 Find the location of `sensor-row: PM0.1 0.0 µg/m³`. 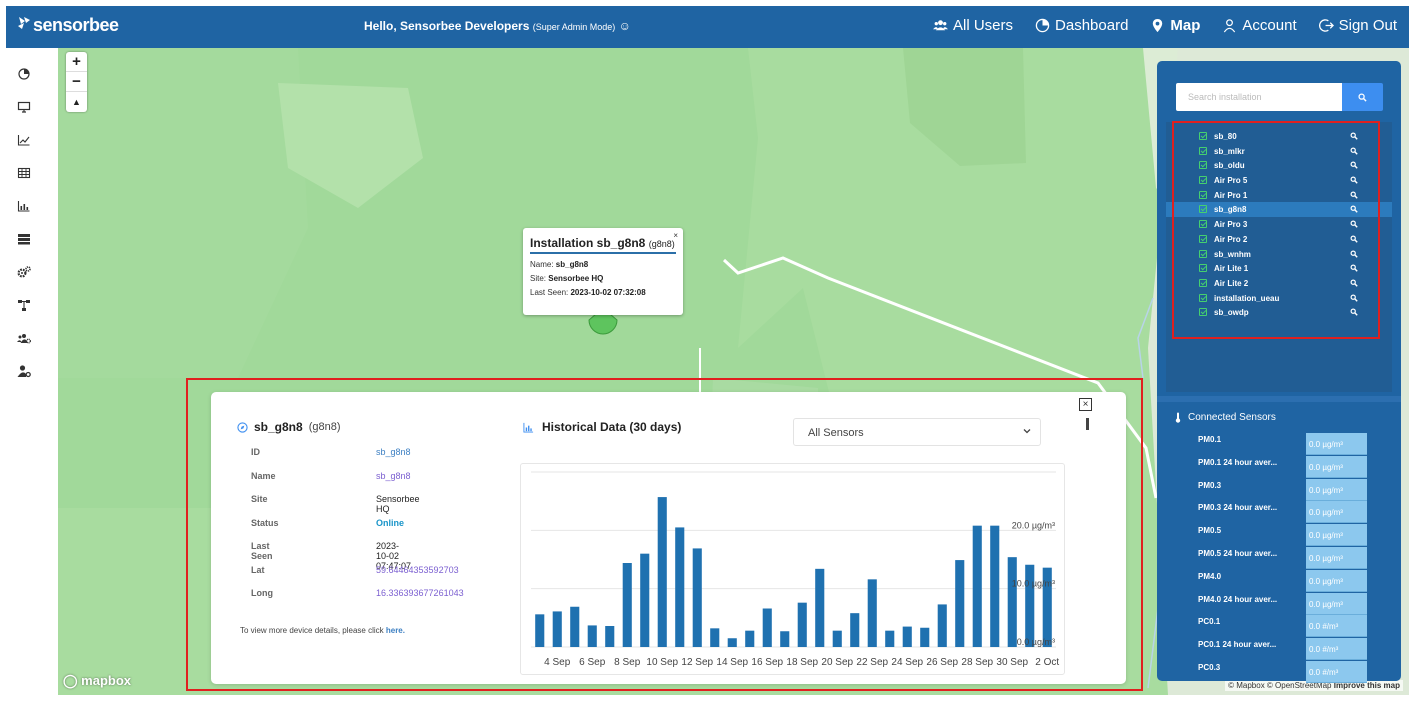

sensor-row: PM0.1 0.0 µg/m³ is located at coordinates (1279, 444).